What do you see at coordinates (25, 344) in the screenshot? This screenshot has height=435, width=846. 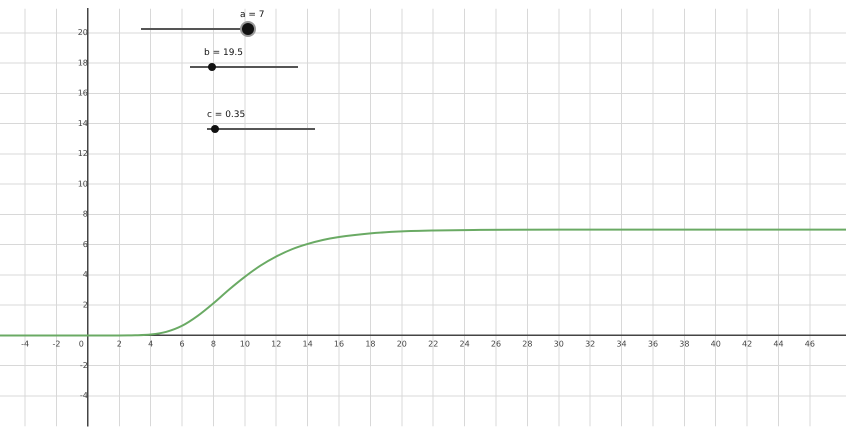 I see `x-tick-label: -4` at bounding box center [25, 344].